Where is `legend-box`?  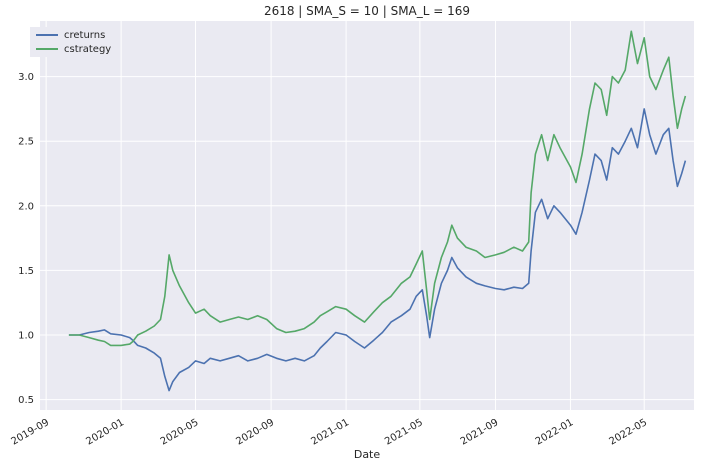 legend-box is located at coordinates (71, 42).